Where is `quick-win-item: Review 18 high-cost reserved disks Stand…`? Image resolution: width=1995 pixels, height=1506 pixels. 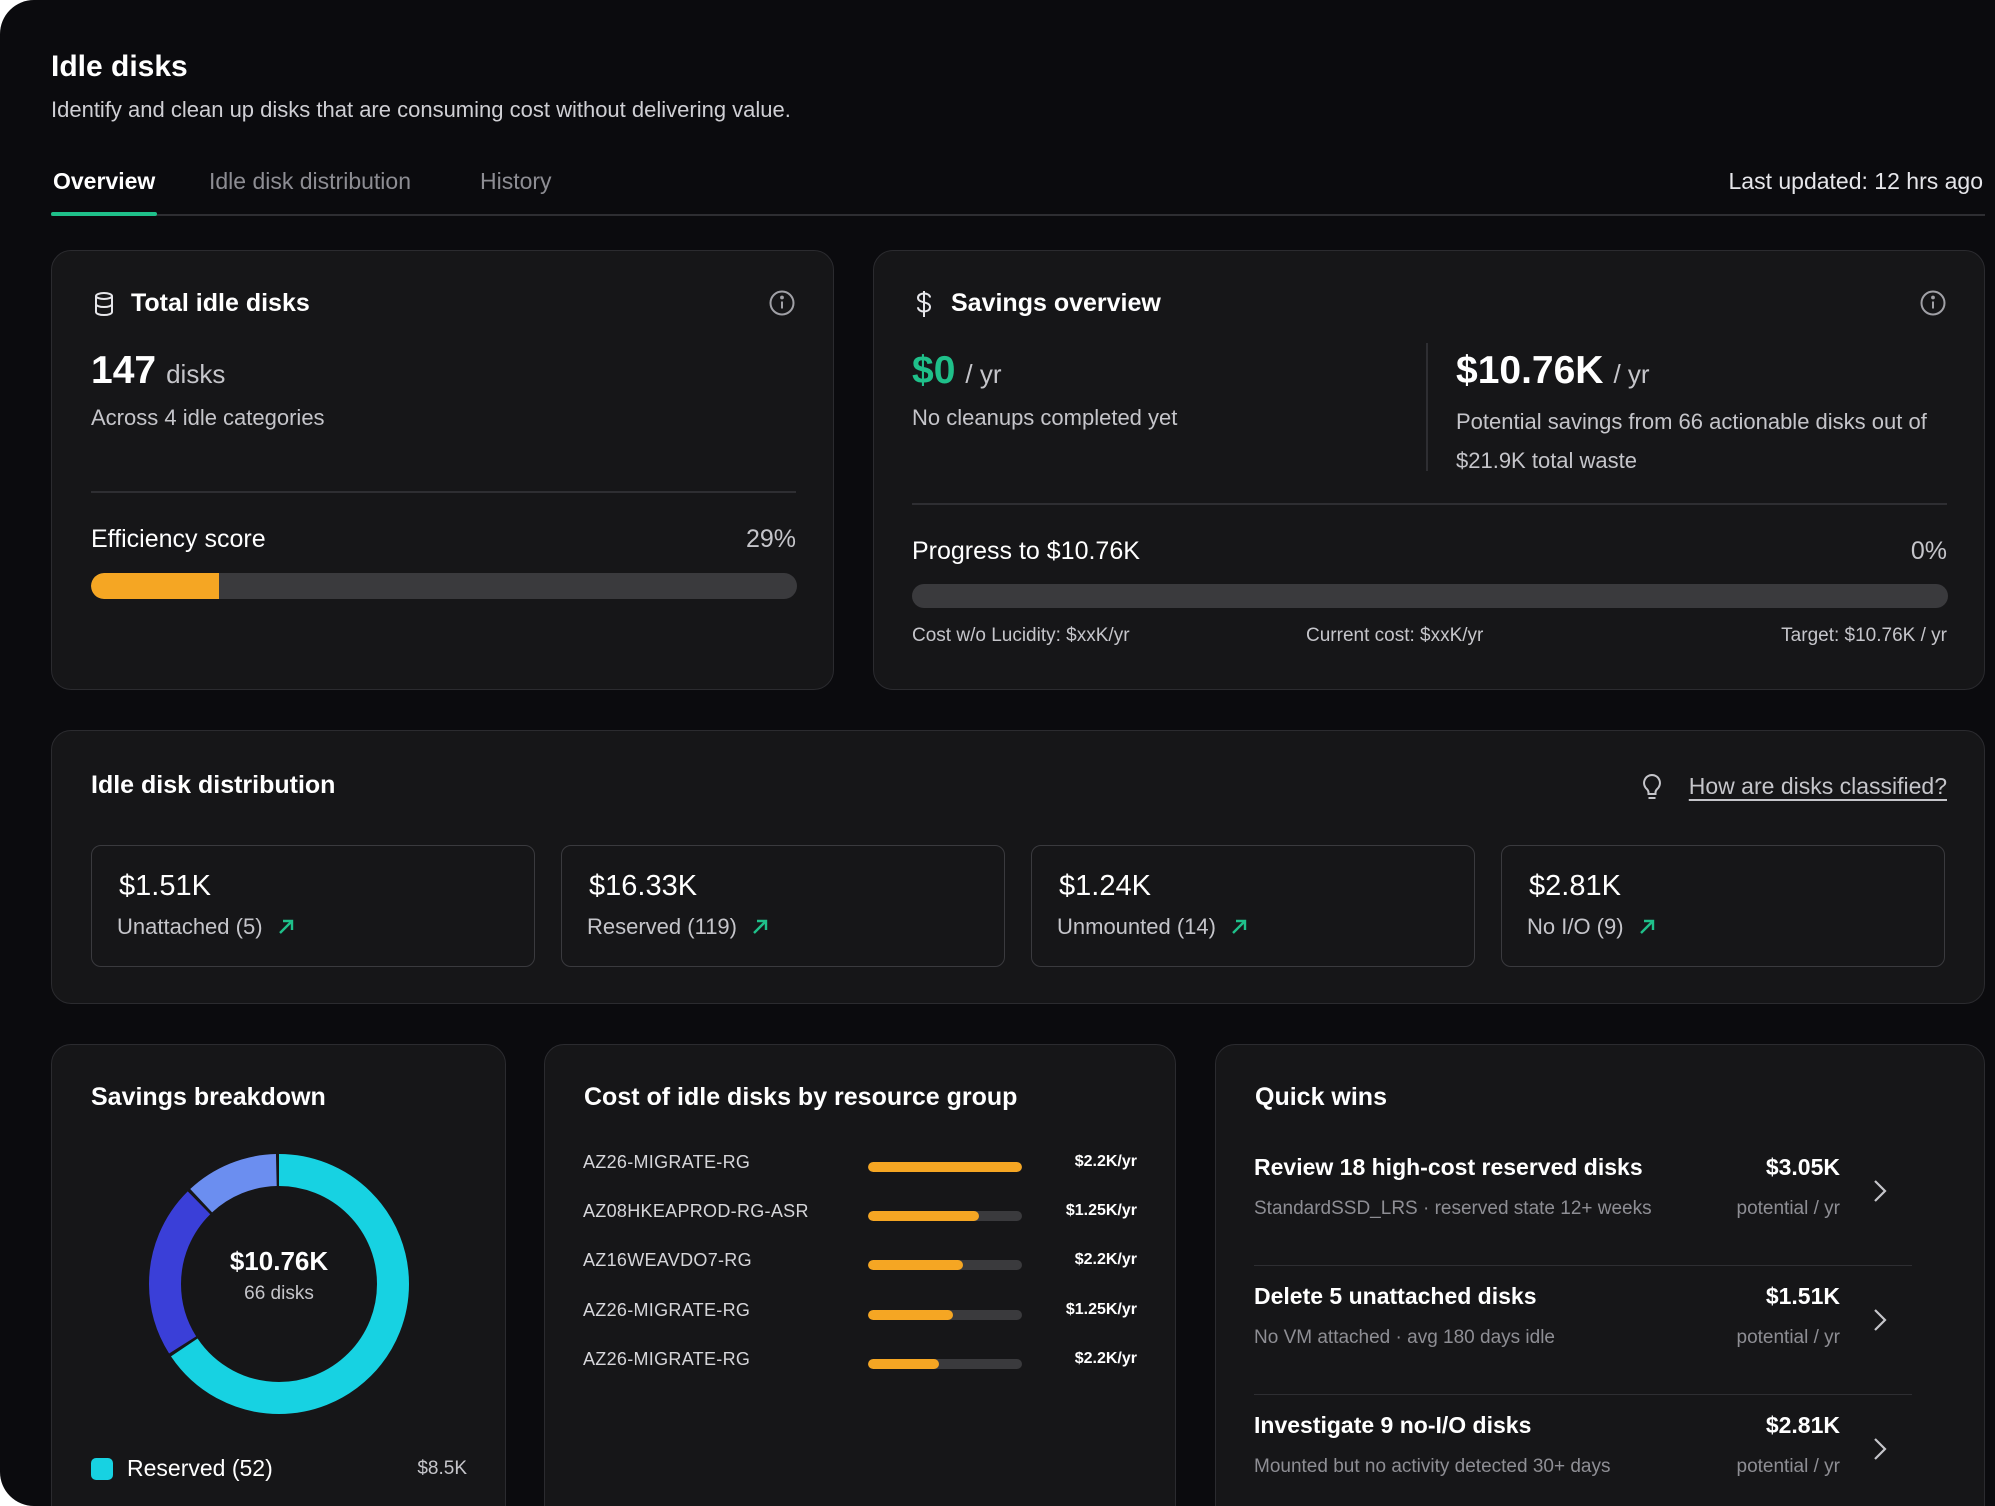 quick-win-item: Review 18 high-cost reserved disks Stand… is located at coordinates (1583, 1202).